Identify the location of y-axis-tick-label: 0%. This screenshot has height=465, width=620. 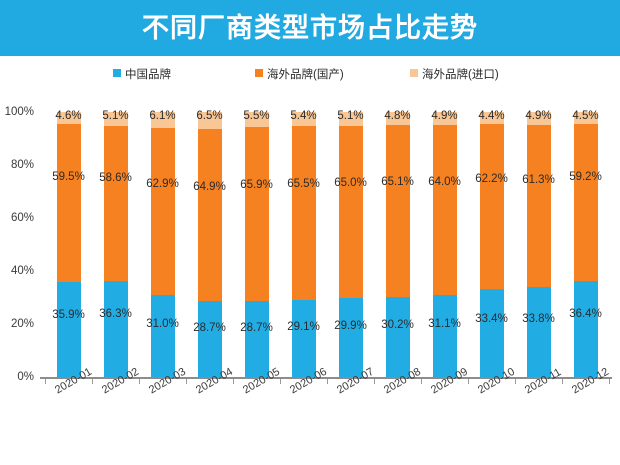
(25, 377).